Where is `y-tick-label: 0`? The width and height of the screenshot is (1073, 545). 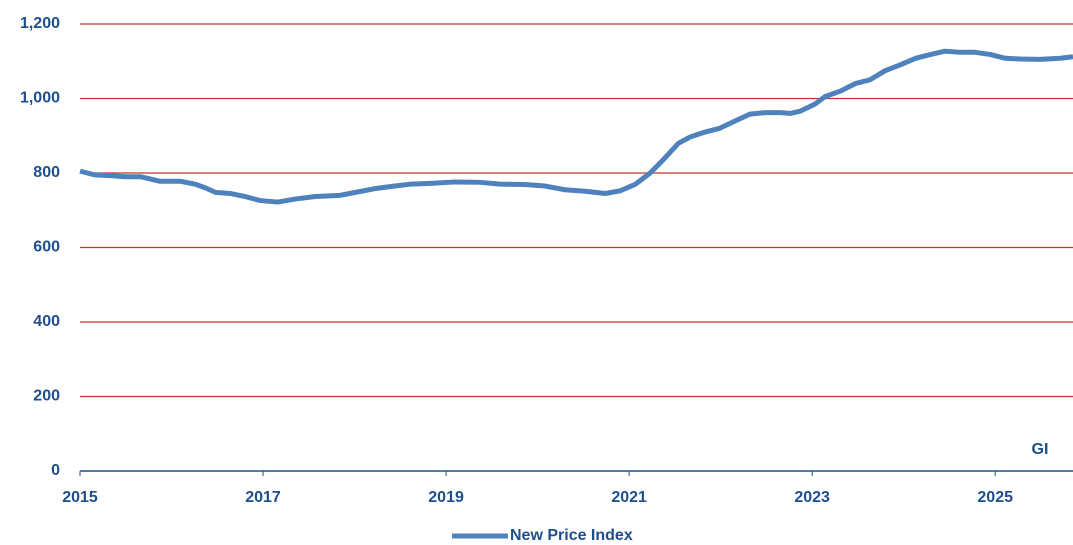
y-tick-label: 0 is located at coordinates (55, 470).